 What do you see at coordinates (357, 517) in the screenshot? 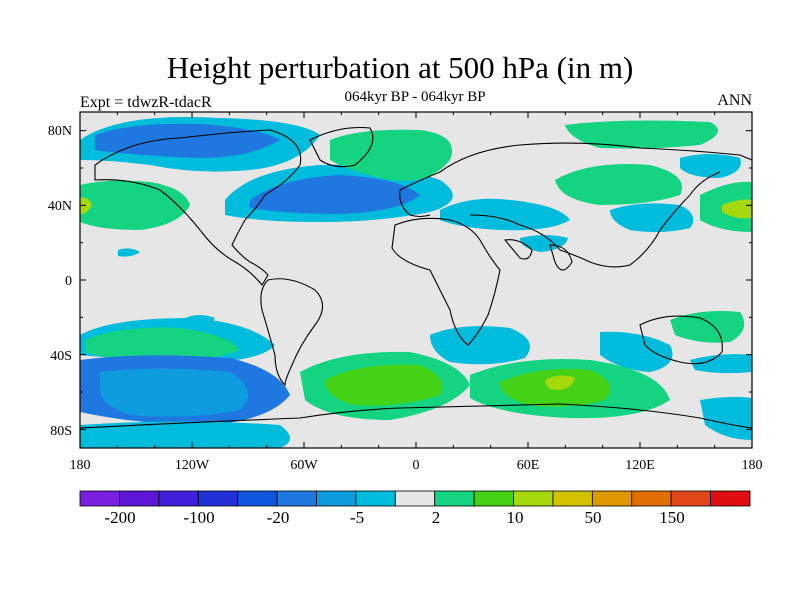
I see `colorbar-label: -5` at bounding box center [357, 517].